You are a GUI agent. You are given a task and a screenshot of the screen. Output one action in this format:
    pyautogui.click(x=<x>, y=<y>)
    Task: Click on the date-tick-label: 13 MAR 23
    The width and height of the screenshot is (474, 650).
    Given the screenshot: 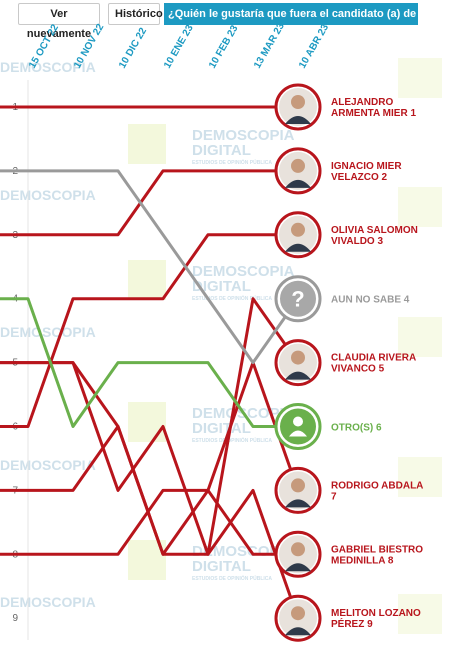 What is the action you would take?
    pyautogui.click(x=269, y=46)
    